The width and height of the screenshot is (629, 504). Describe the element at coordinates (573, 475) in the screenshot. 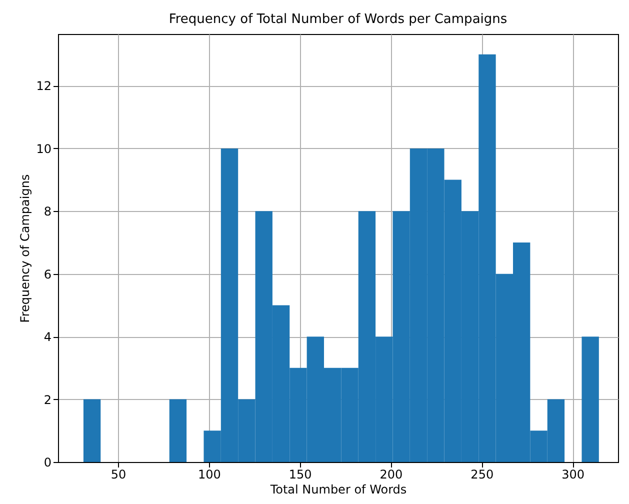

I see `x-tick-label: 300` at that location.